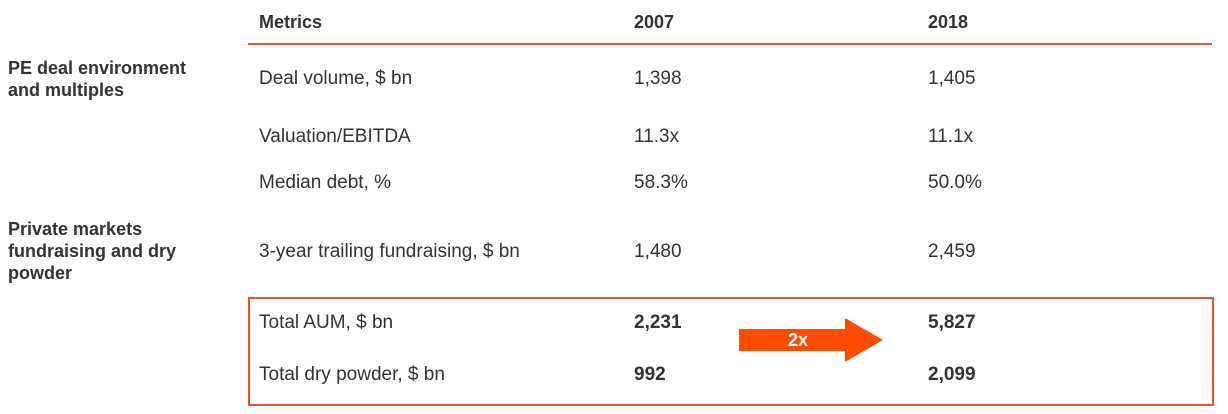  Describe the element at coordinates (952, 374) in the screenshot. I see `row-dry-powder-2018: 2,099` at that location.